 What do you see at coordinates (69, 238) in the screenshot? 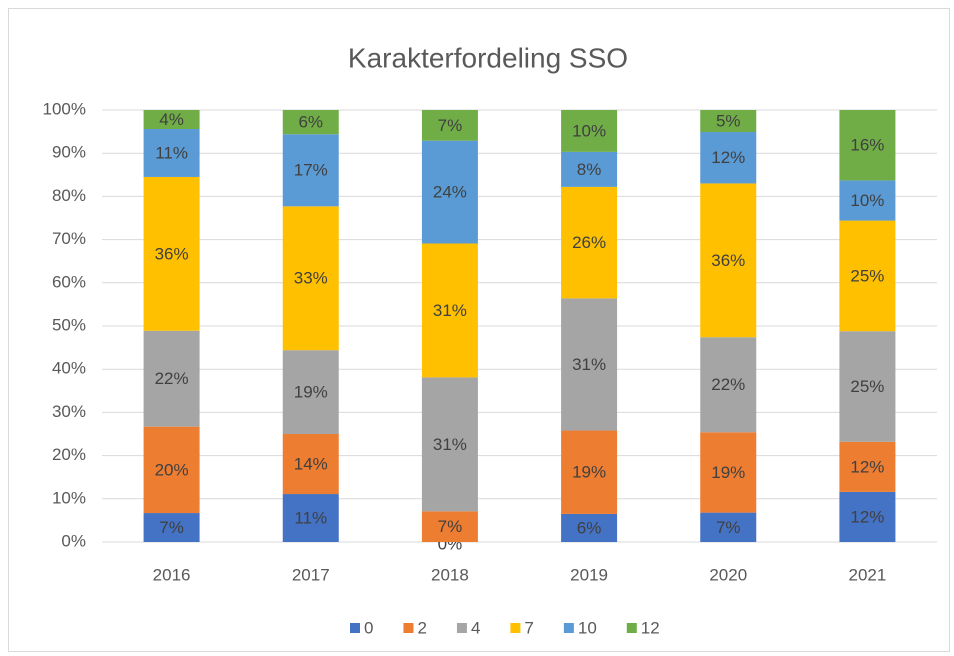
I see `y-tick-label: 70%` at bounding box center [69, 238].